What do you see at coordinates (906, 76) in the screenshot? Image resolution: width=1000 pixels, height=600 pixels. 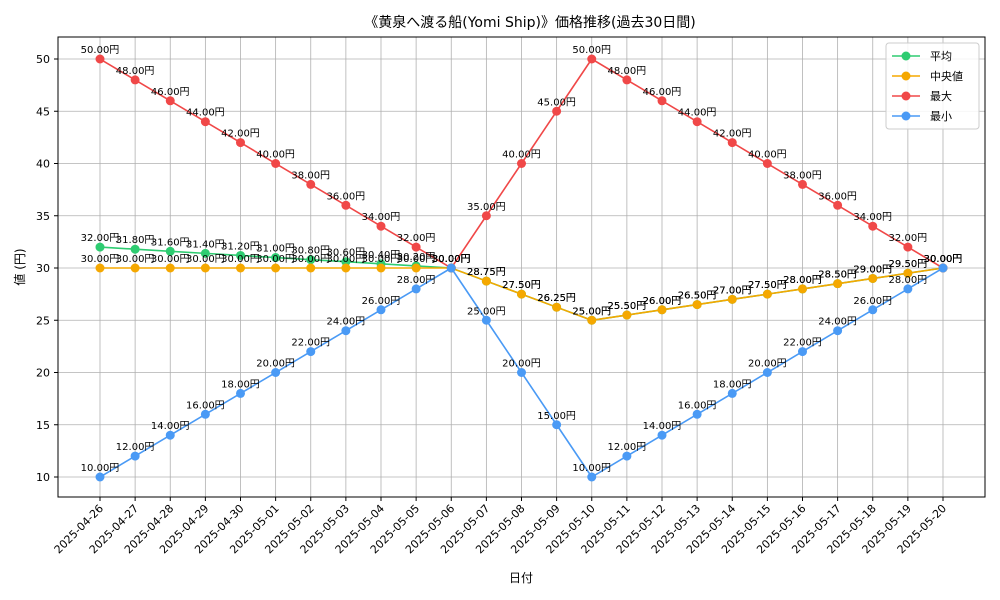 I see `legend-marker` at bounding box center [906, 76].